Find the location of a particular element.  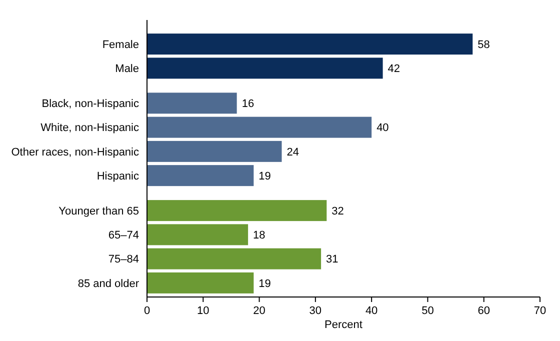

data-label: 16 is located at coordinates (248, 104).